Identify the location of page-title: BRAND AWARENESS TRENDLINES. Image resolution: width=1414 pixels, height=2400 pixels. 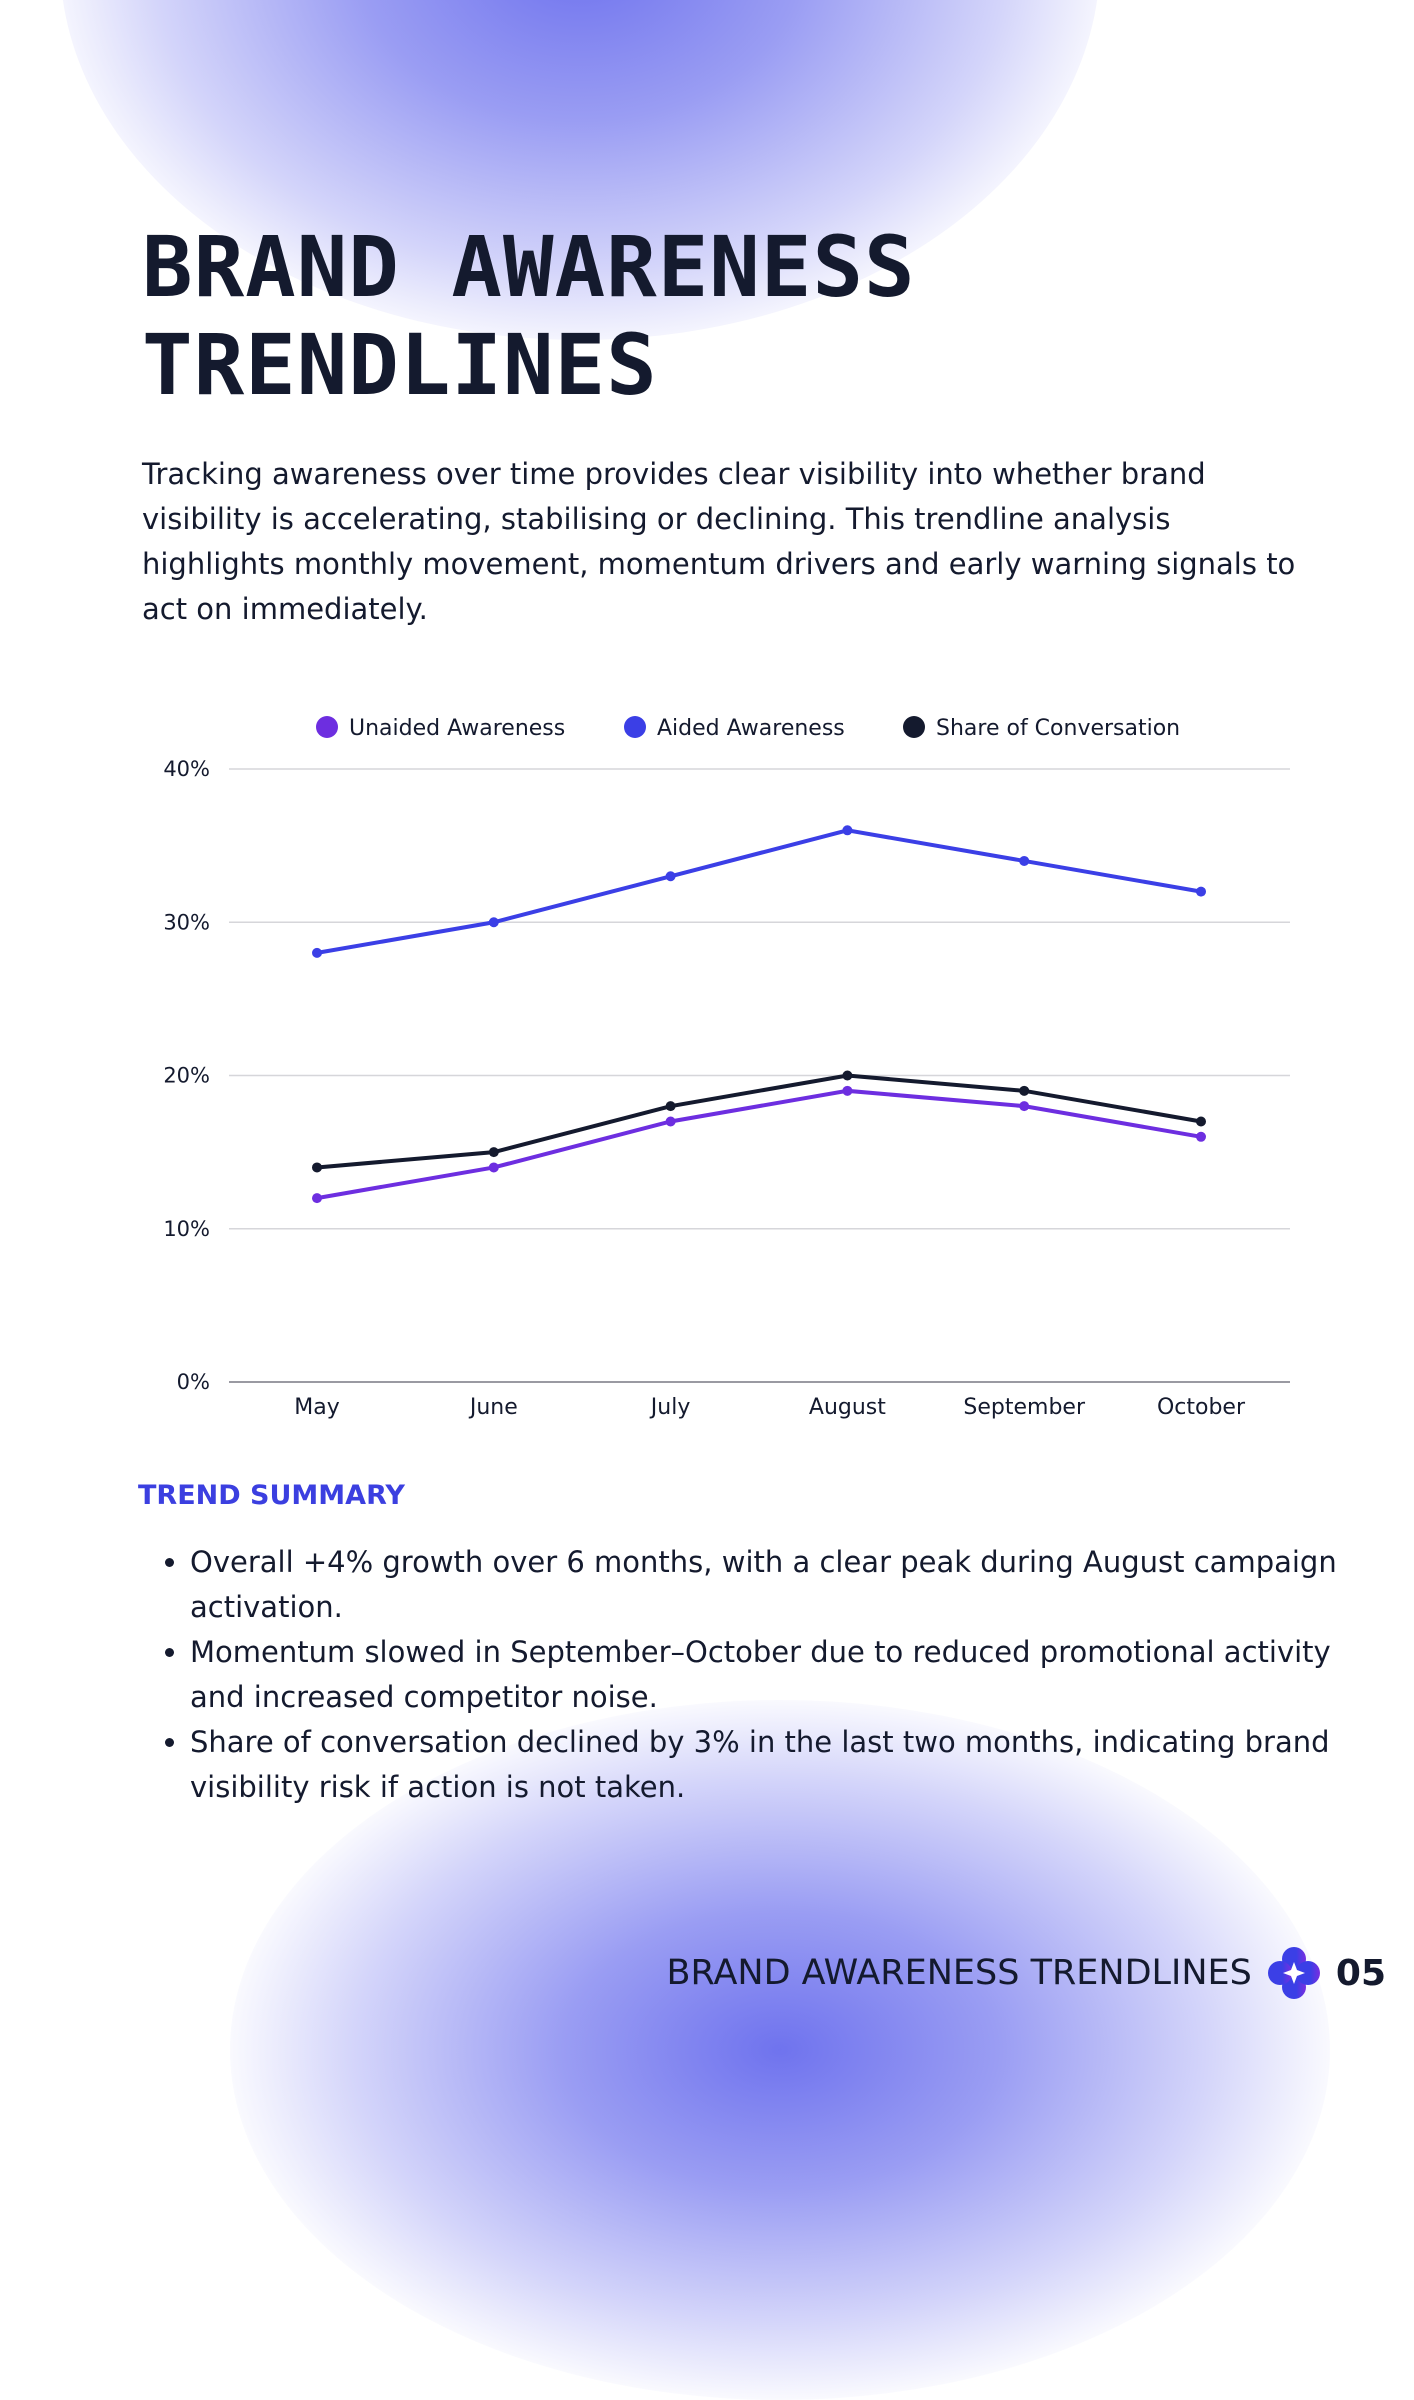
(529, 316).